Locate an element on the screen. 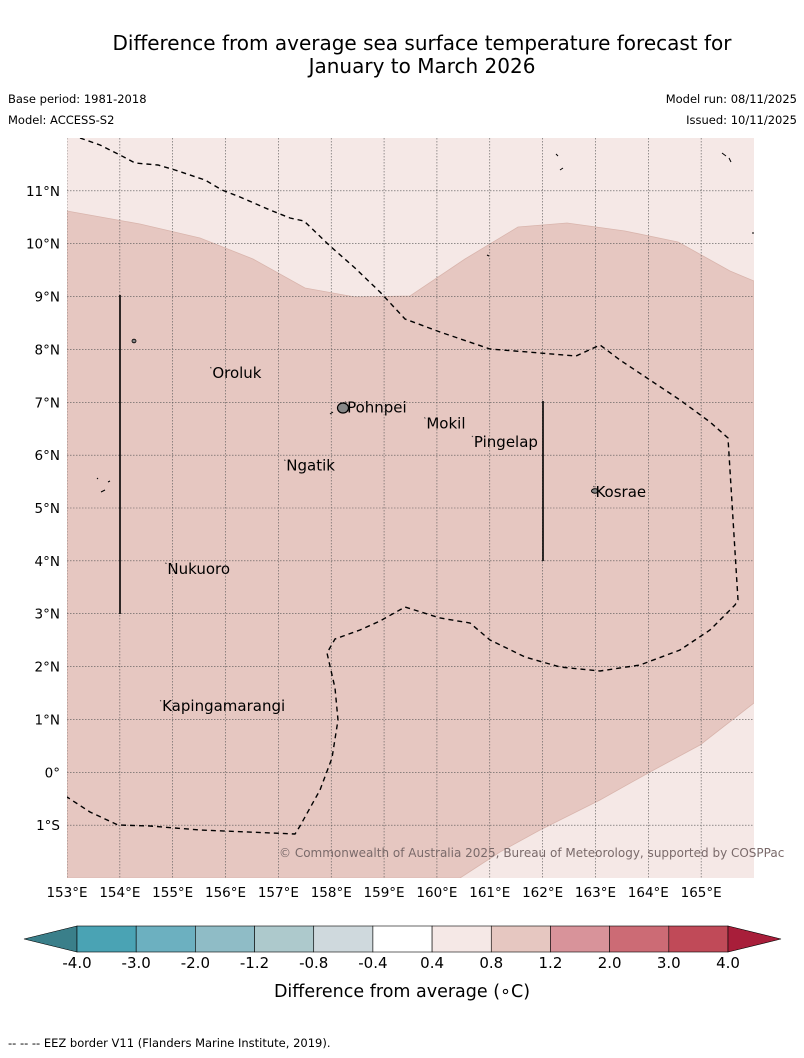  base-period: Base period: 1981-2018 is located at coordinates (77, 99).